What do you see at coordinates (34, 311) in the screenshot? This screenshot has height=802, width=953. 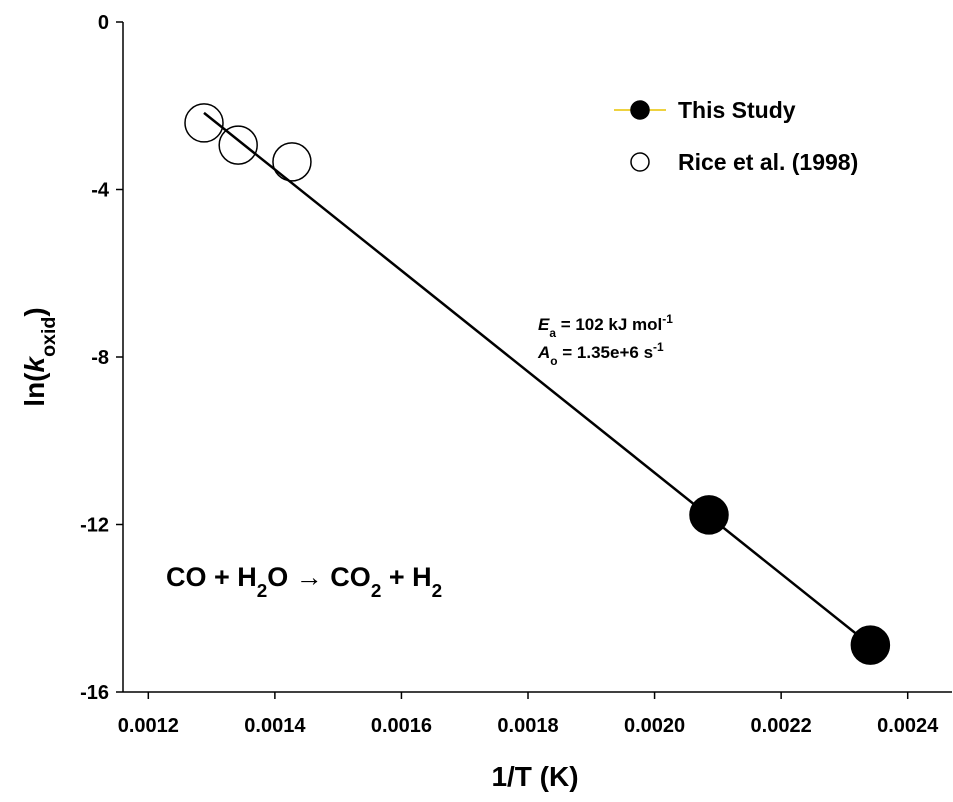 I see `text-part: )` at bounding box center [34, 311].